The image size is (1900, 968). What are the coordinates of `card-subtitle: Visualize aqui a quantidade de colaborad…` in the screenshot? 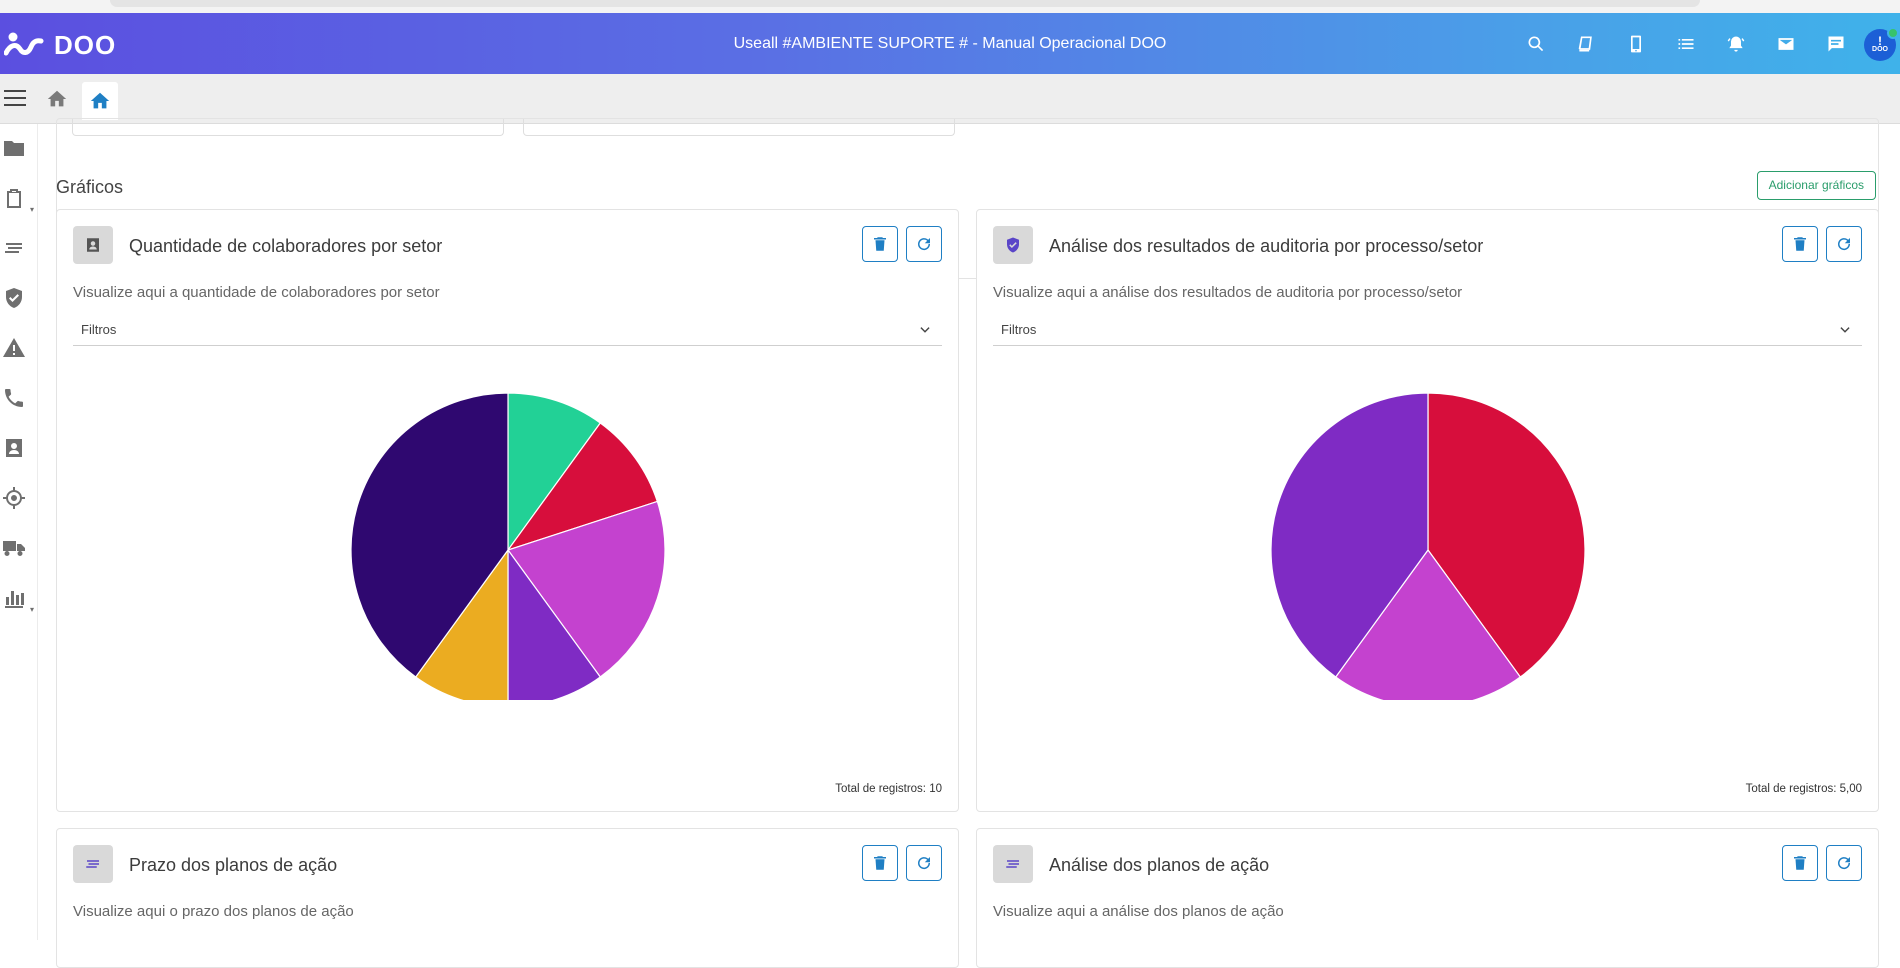 It's located at (256, 292).